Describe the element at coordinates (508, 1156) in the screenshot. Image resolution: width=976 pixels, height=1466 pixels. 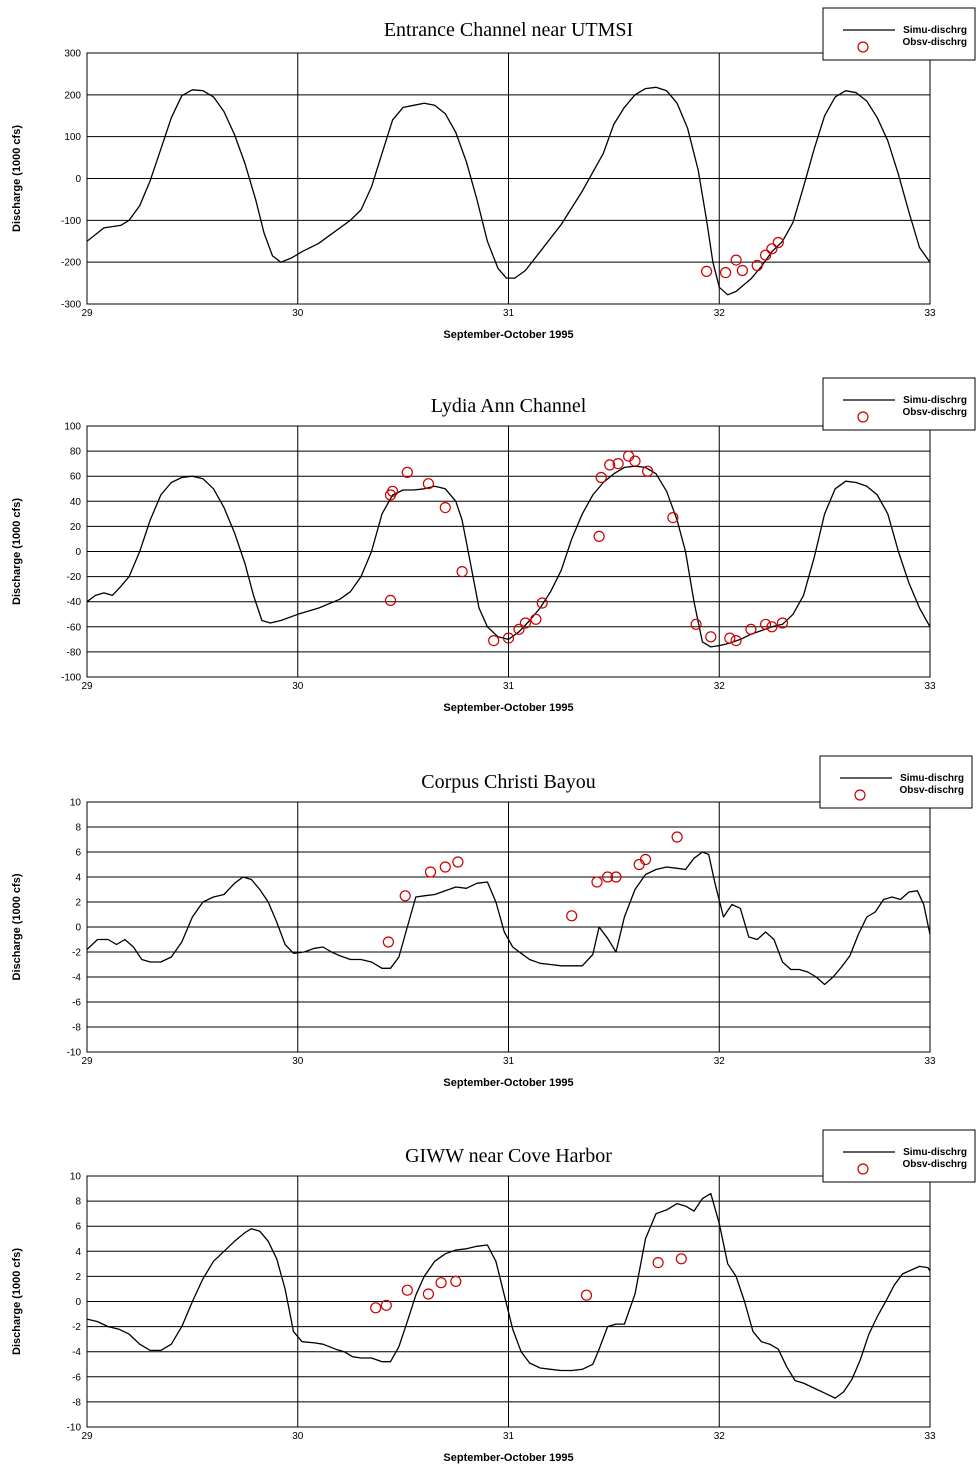
I see `chart-title: GIWW near Cove Harbor` at that location.